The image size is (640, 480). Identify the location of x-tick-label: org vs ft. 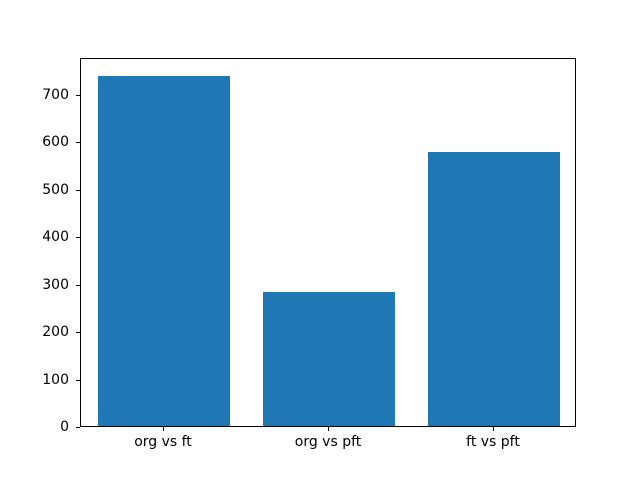
(163, 442).